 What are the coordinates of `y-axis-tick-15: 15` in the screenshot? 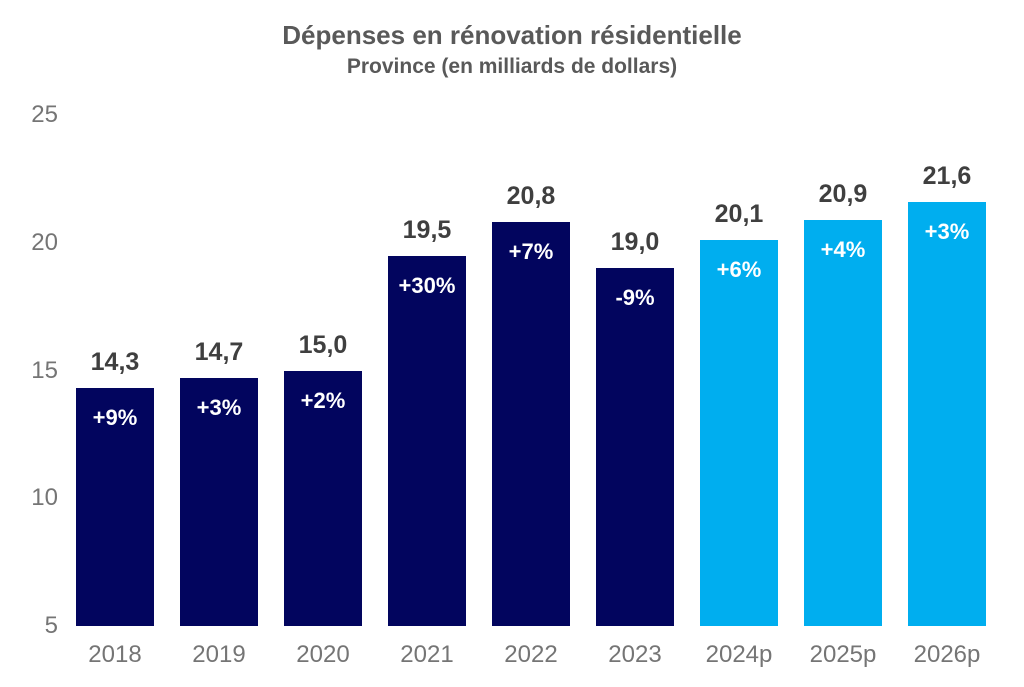 It's located at (44, 370).